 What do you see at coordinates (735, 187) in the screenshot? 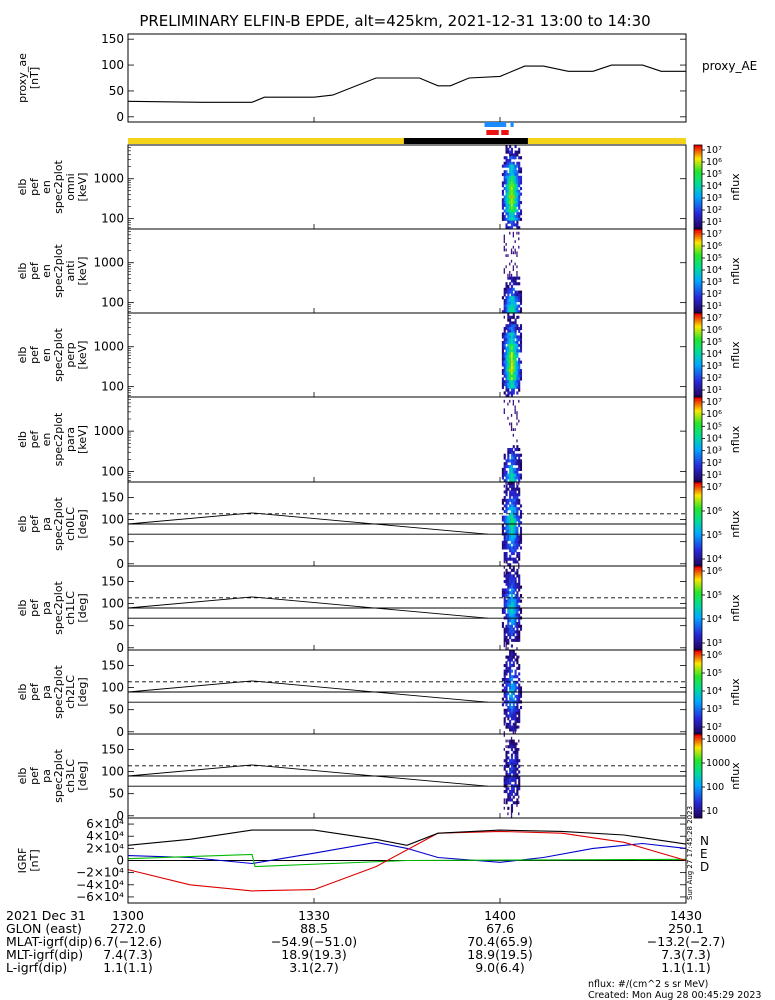
I see `colorbar-1-title: nflux` at bounding box center [735, 187].